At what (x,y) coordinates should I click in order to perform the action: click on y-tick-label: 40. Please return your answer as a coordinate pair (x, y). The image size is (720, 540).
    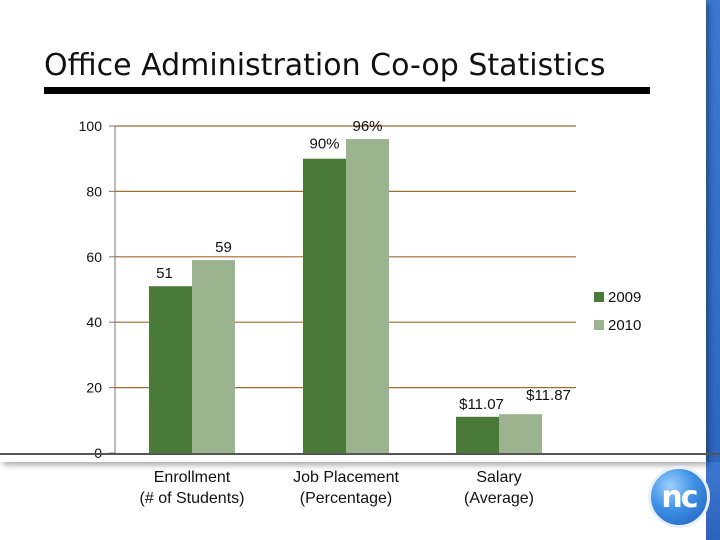
    Looking at the image, I should click on (94, 322).